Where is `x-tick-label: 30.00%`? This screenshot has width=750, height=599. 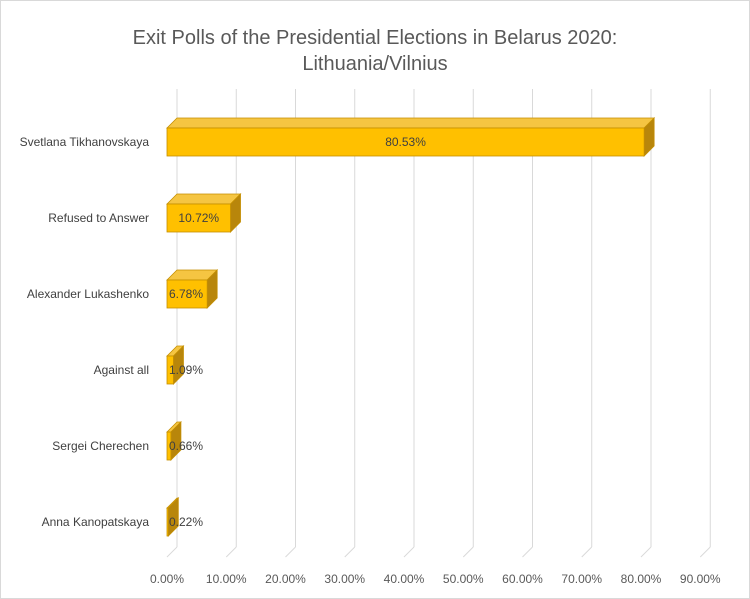 x-tick-label: 30.00% is located at coordinates (344, 579).